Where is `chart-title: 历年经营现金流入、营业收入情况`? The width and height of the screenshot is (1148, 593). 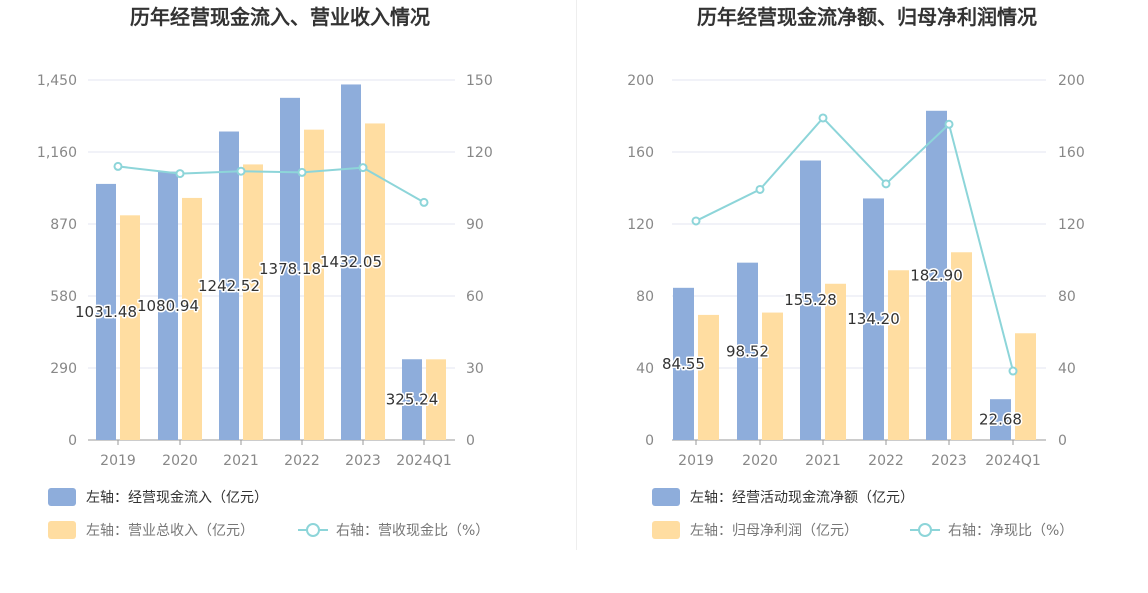
chart-title: 历年经营现金流入、营业收入情况 is located at coordinates (280, 17).